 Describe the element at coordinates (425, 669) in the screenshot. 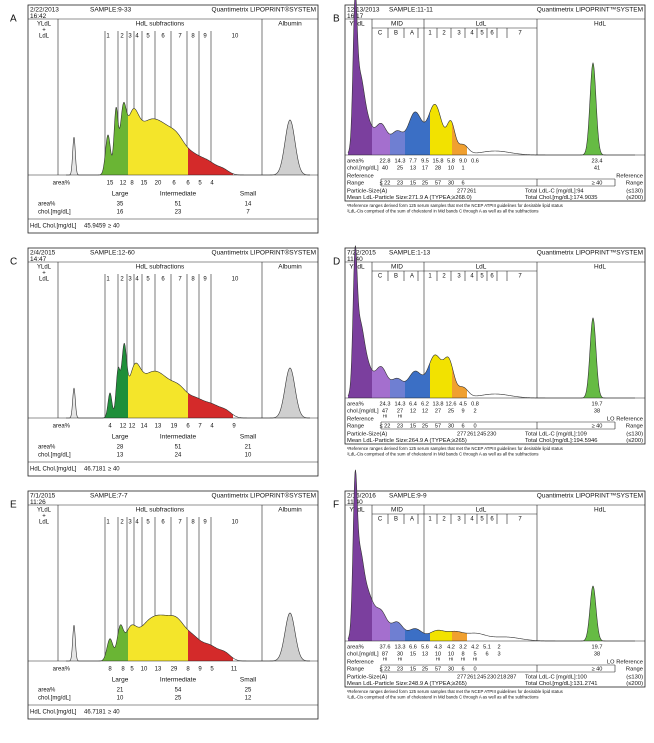

I see `range-value: 25` at that location.